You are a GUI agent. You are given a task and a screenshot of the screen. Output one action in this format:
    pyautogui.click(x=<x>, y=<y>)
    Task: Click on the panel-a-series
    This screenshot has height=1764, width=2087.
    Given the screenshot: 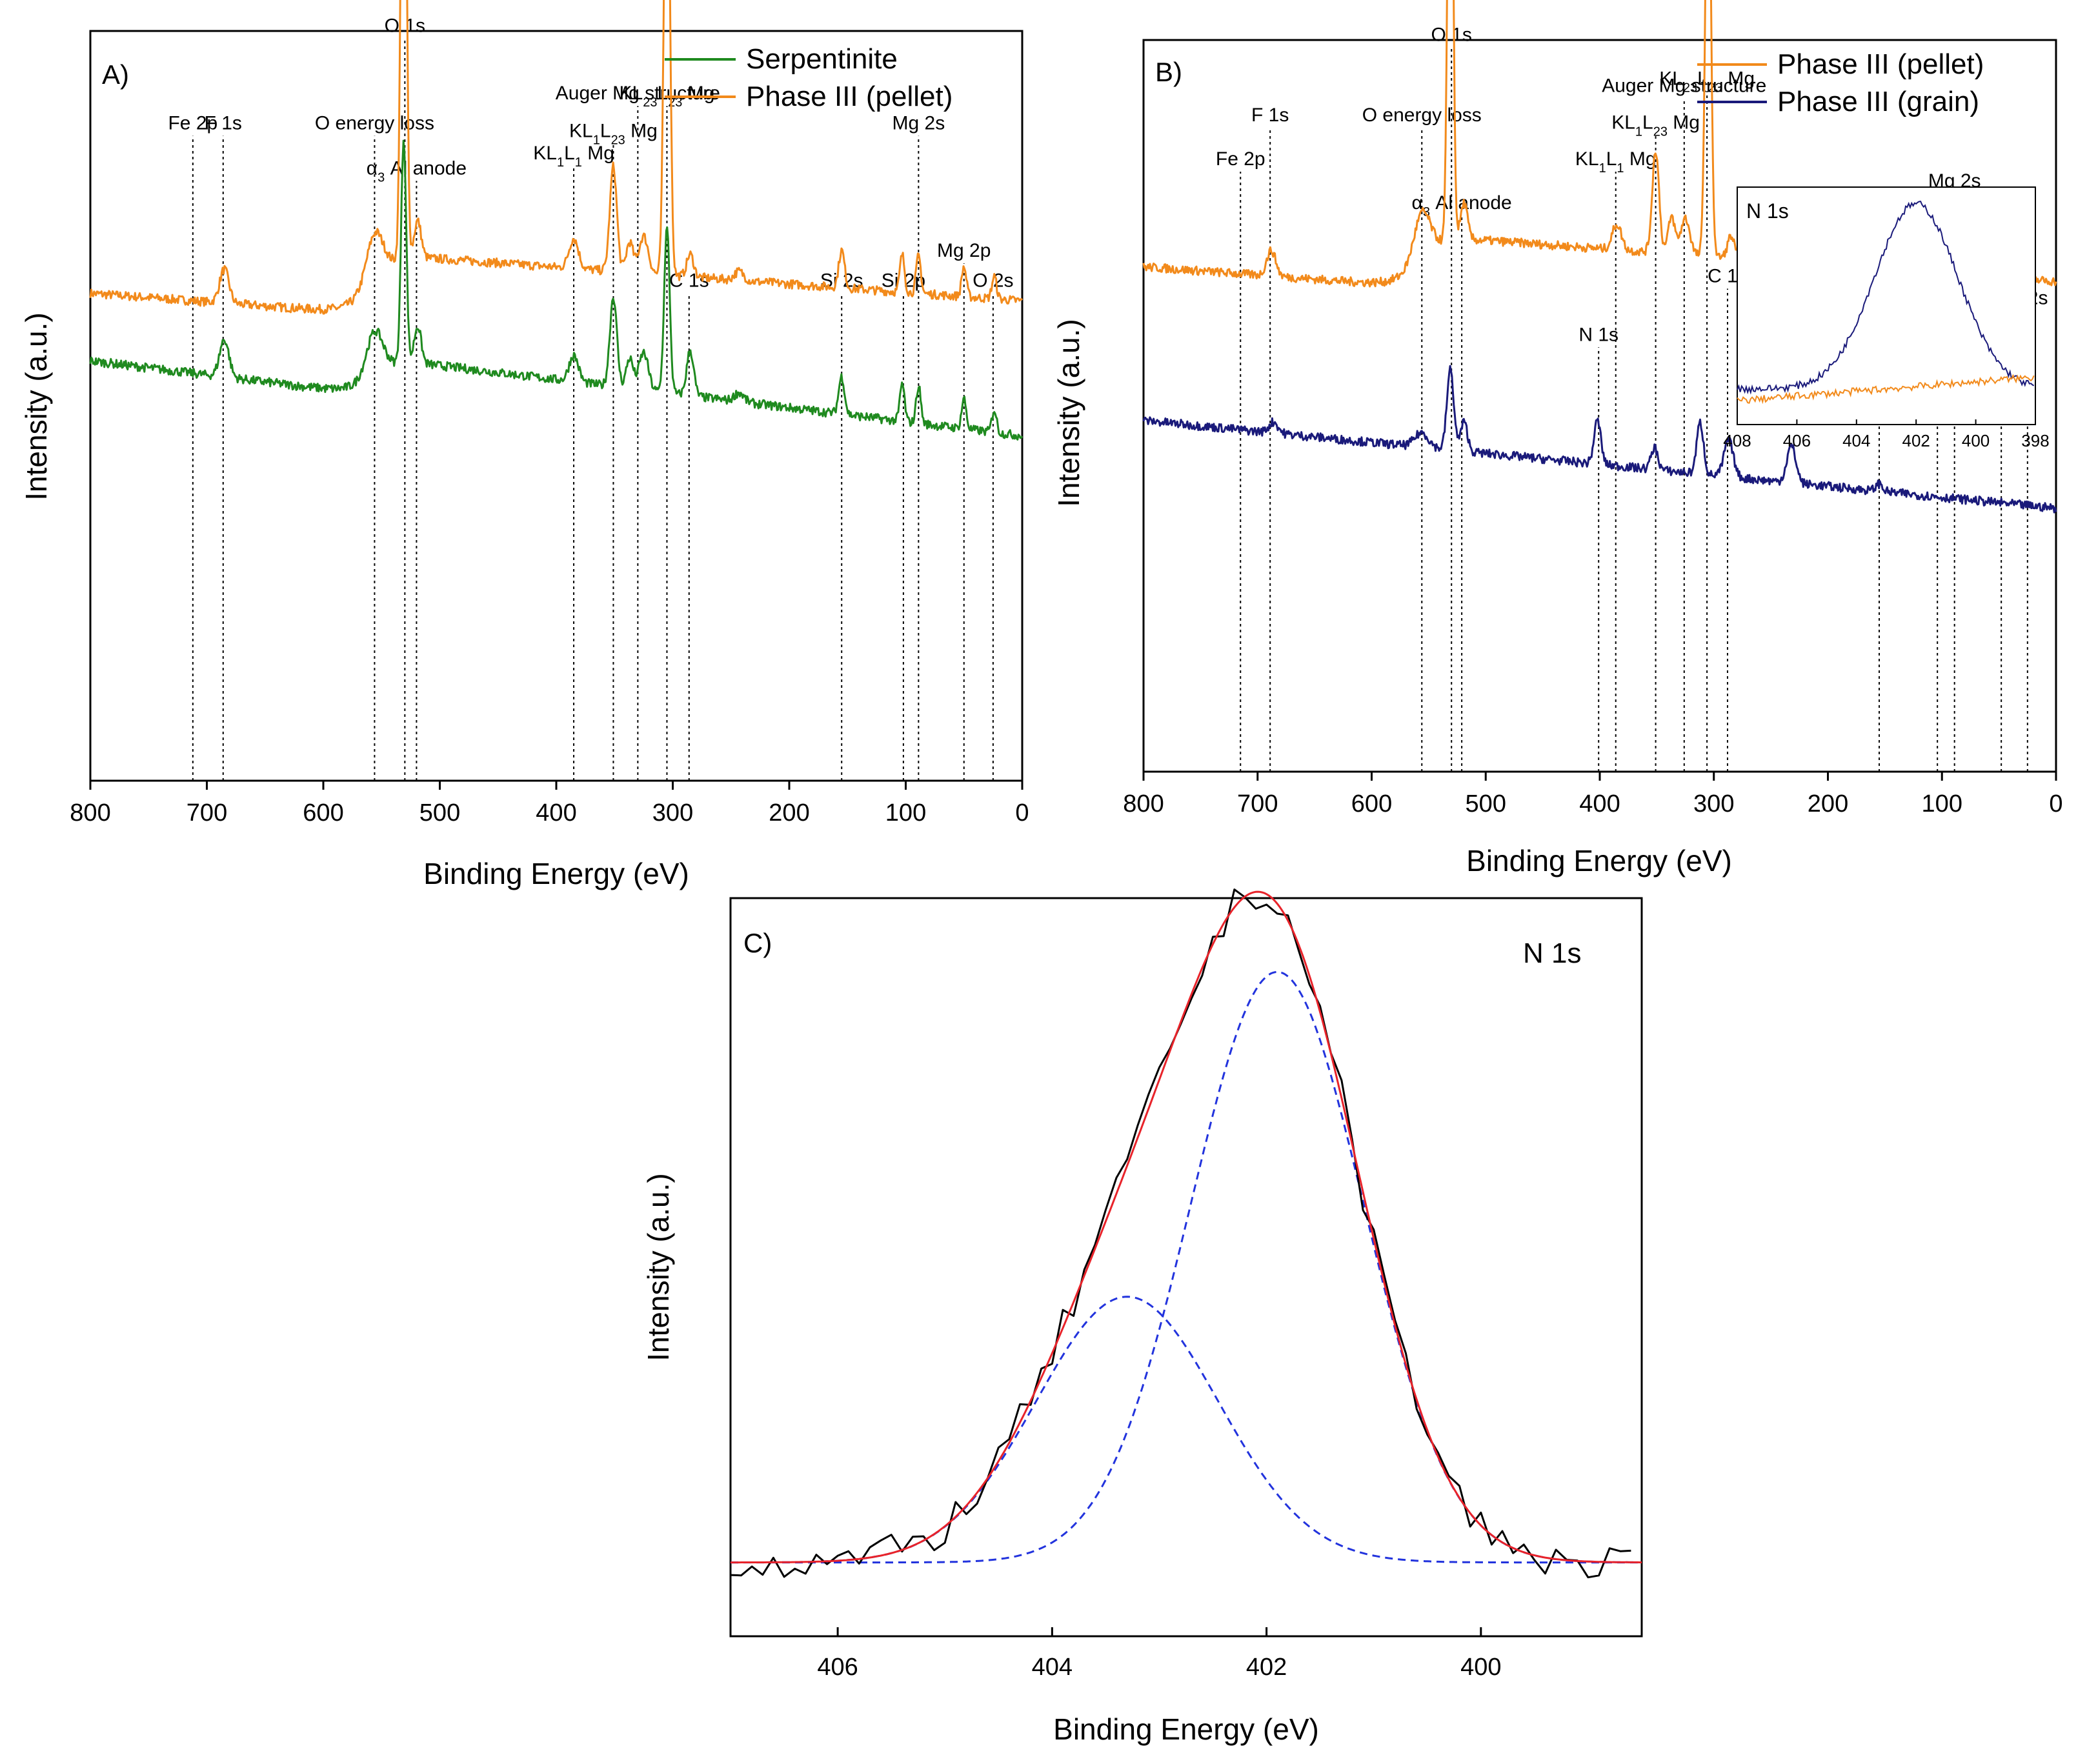 What is the action you would take?
    pyautogui.click(x=556, y=220)
    